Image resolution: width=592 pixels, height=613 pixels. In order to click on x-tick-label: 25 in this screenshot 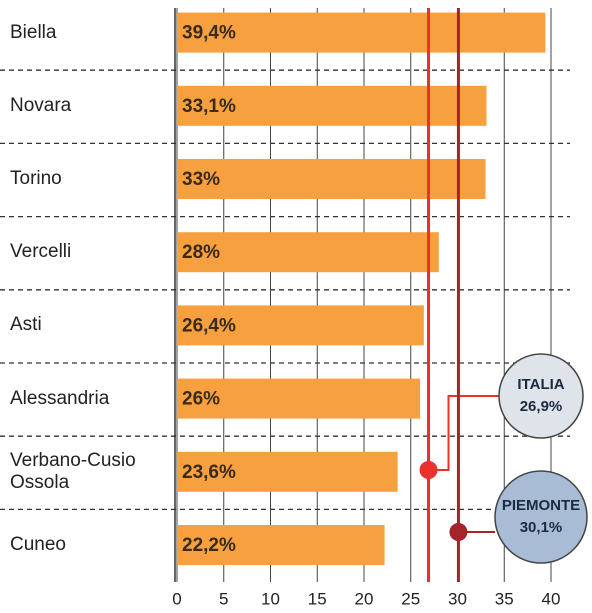, I will do `click(410, 598)`.